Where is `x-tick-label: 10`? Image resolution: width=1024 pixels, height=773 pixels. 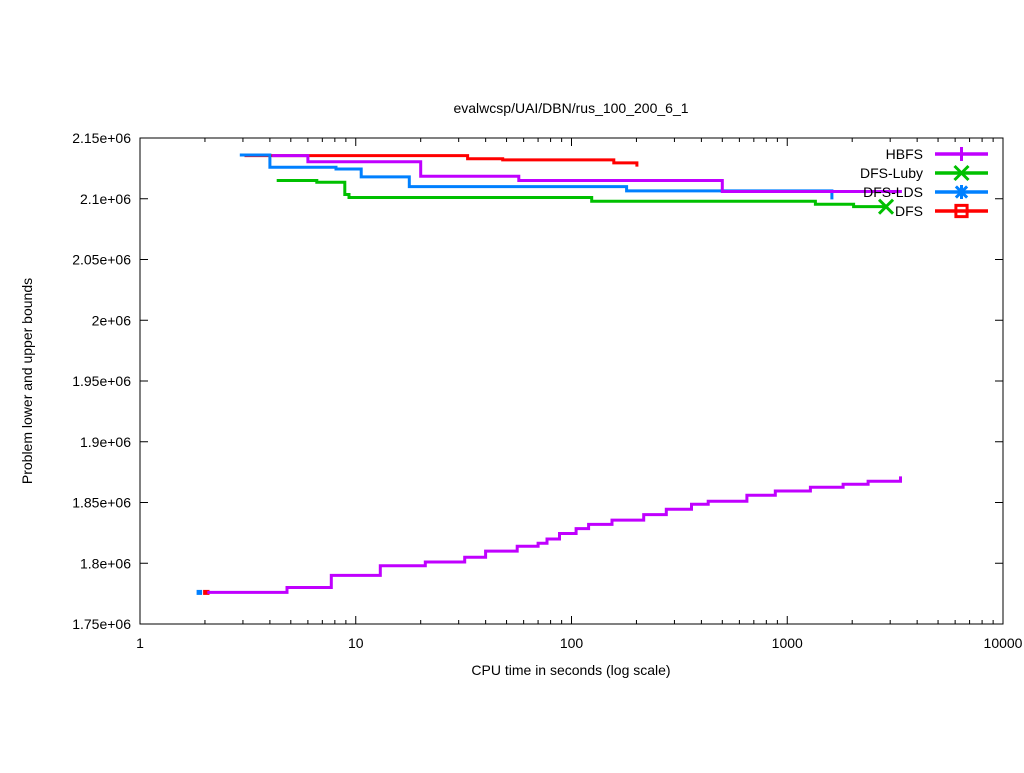 x-tick-label: 10 is located at coordinates (356, 643).